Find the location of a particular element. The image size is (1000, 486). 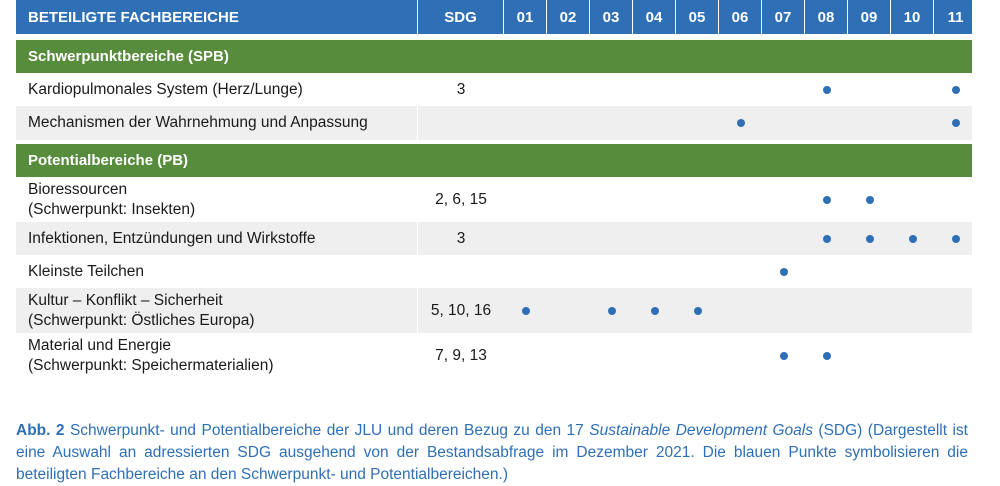

header-col-09: 09 is located at coordinates (869, 17).